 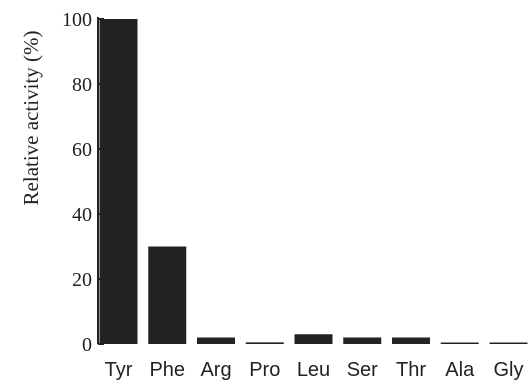 I want to click on bar-ala, so click(x=459, y=343).